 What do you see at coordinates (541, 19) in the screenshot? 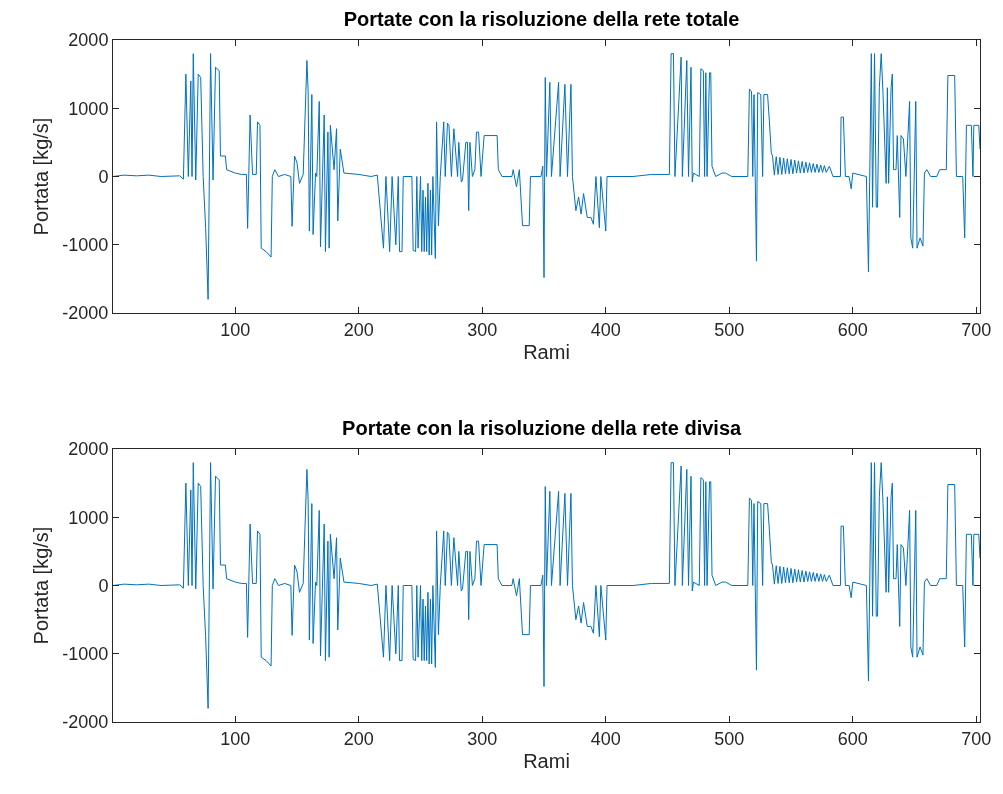
I see `chart-title: Portate con la risoluzione della rete totale` at bounding box center [541, 19].